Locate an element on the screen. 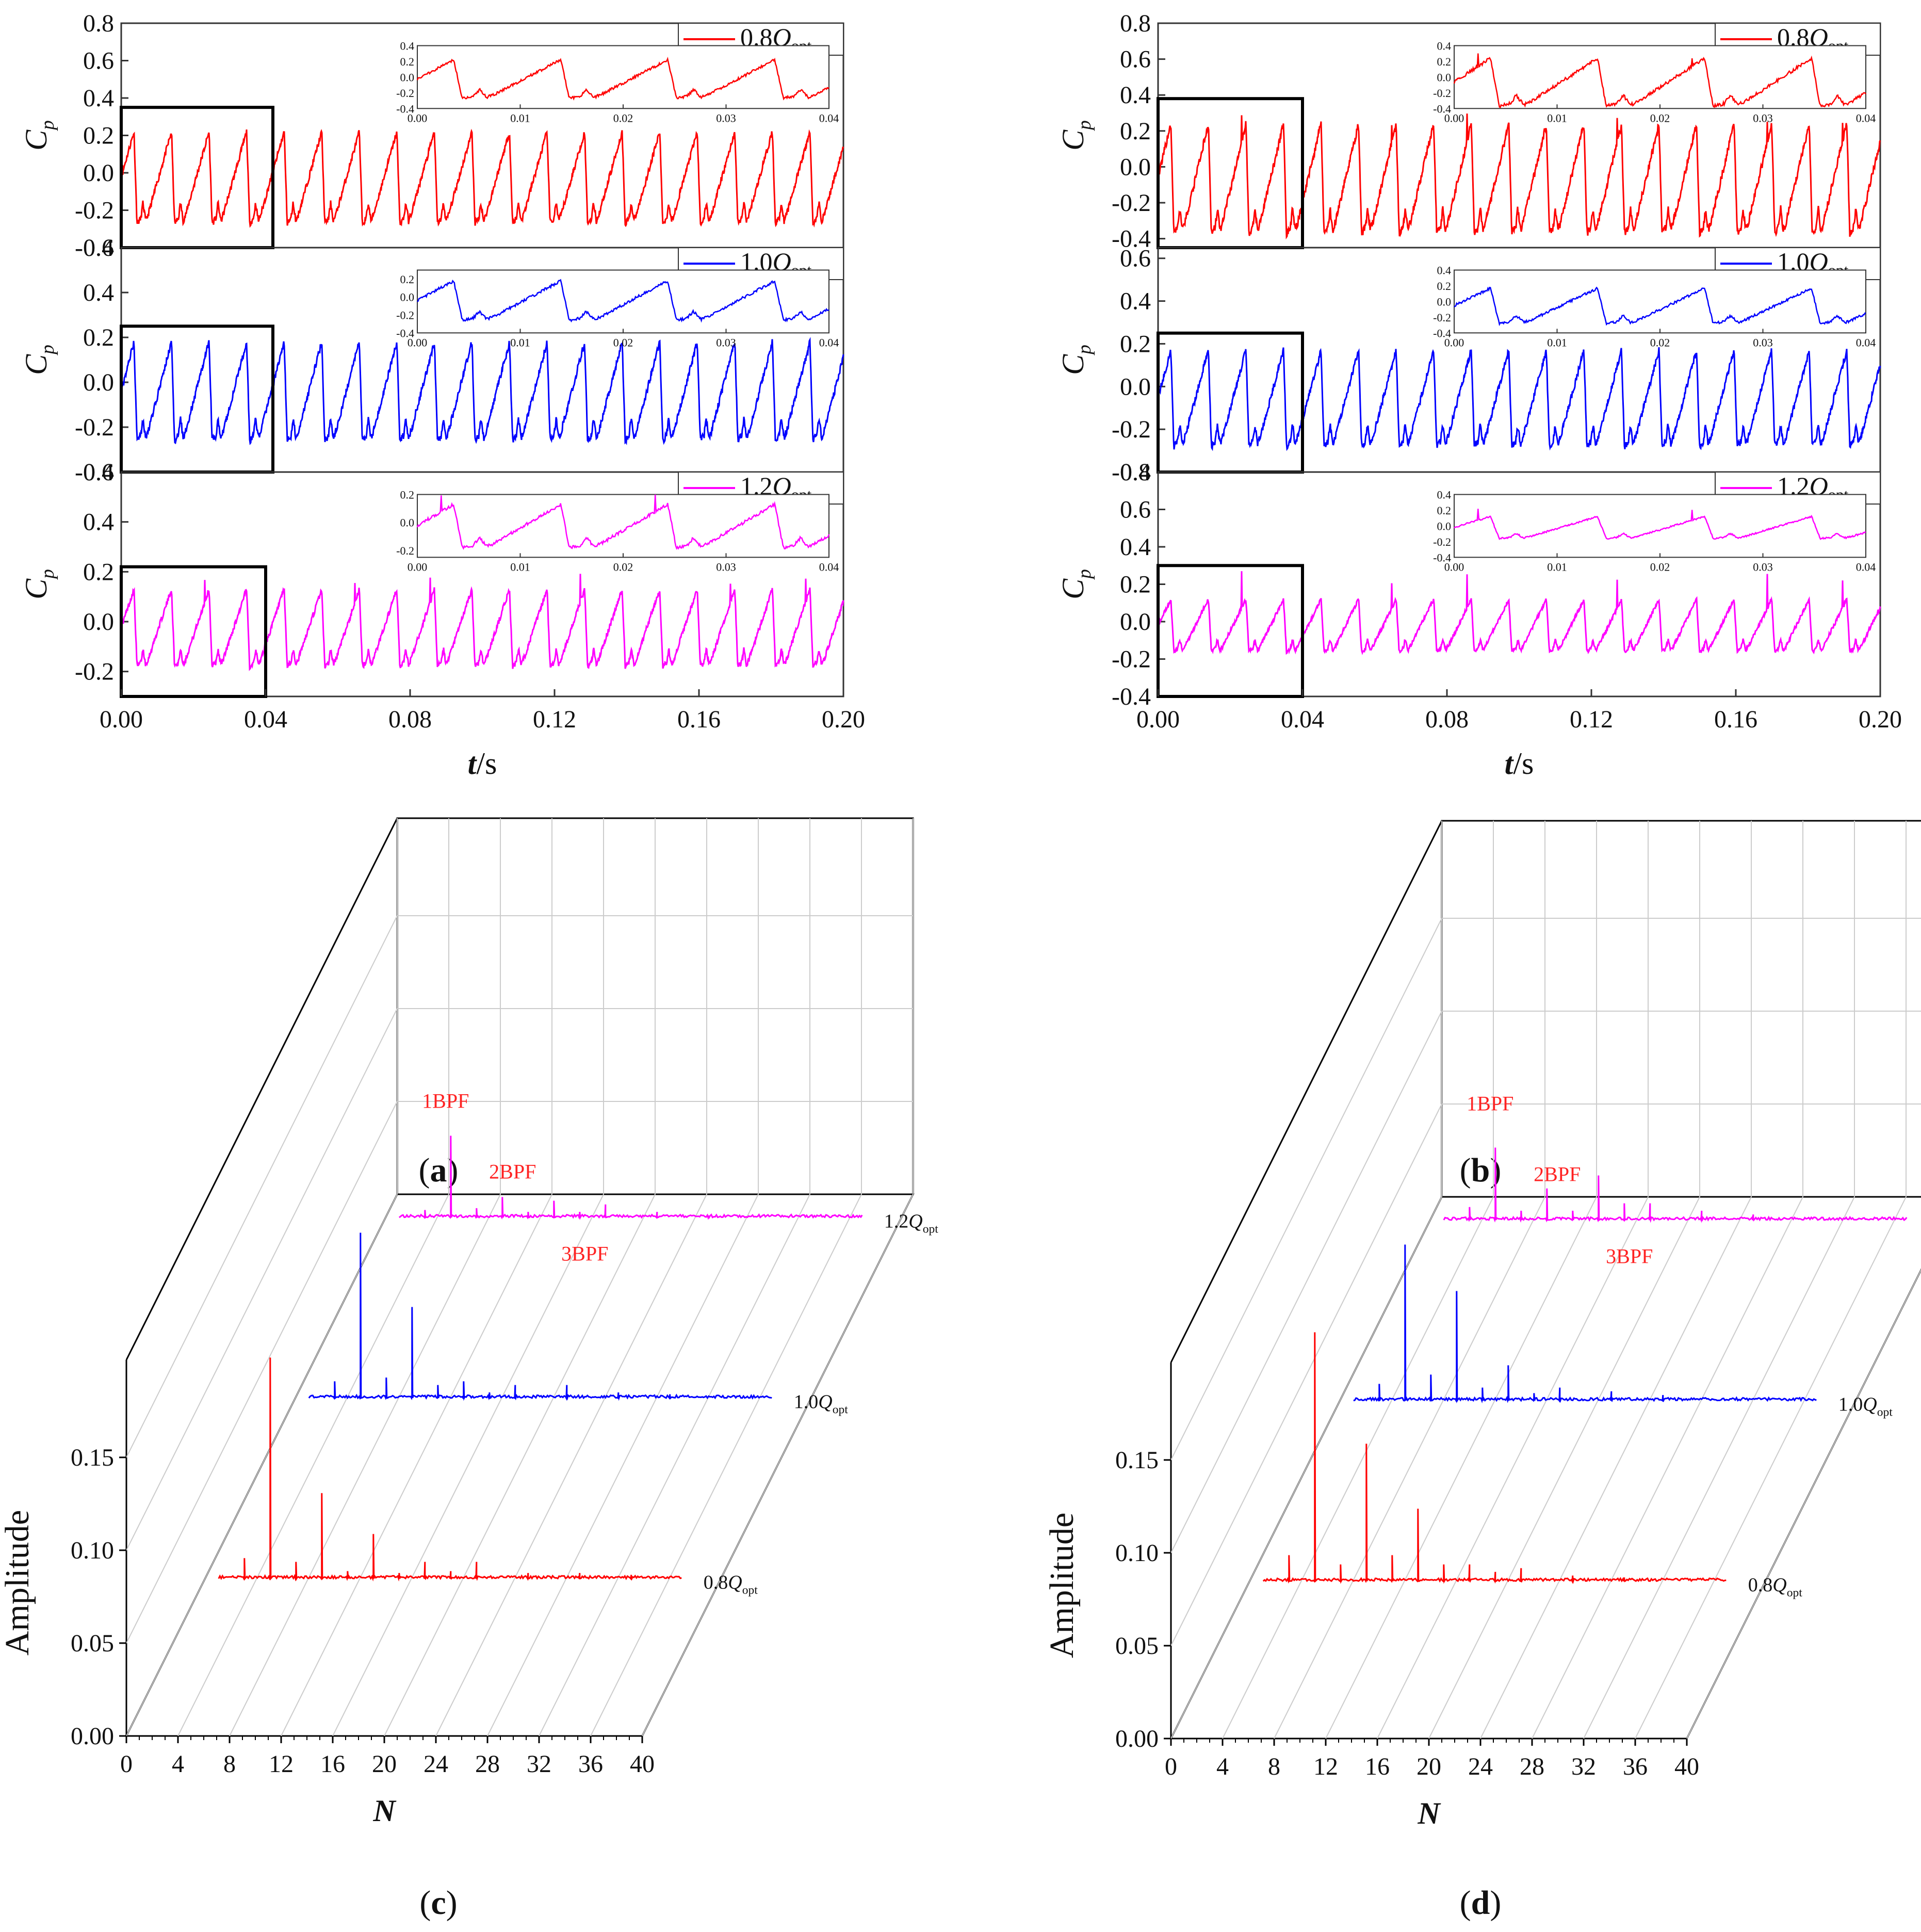  floor-plane is located at coordinates (1545, 1468).